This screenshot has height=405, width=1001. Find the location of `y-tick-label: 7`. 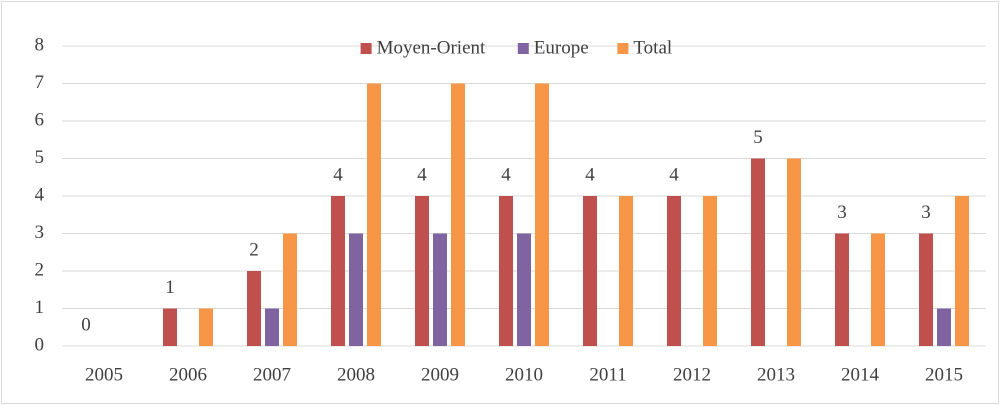

y-tick-label: 7 is located at coordinates (40, 82).